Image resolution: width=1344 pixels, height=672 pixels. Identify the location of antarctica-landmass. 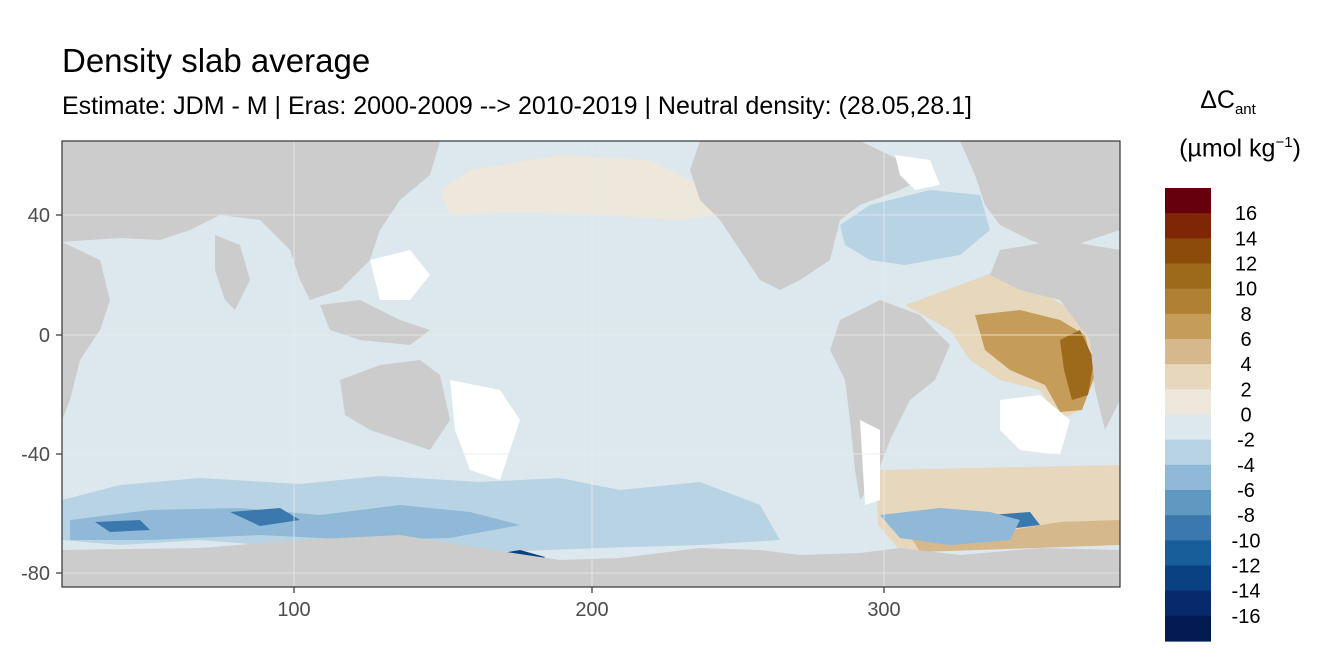
(591, 561).